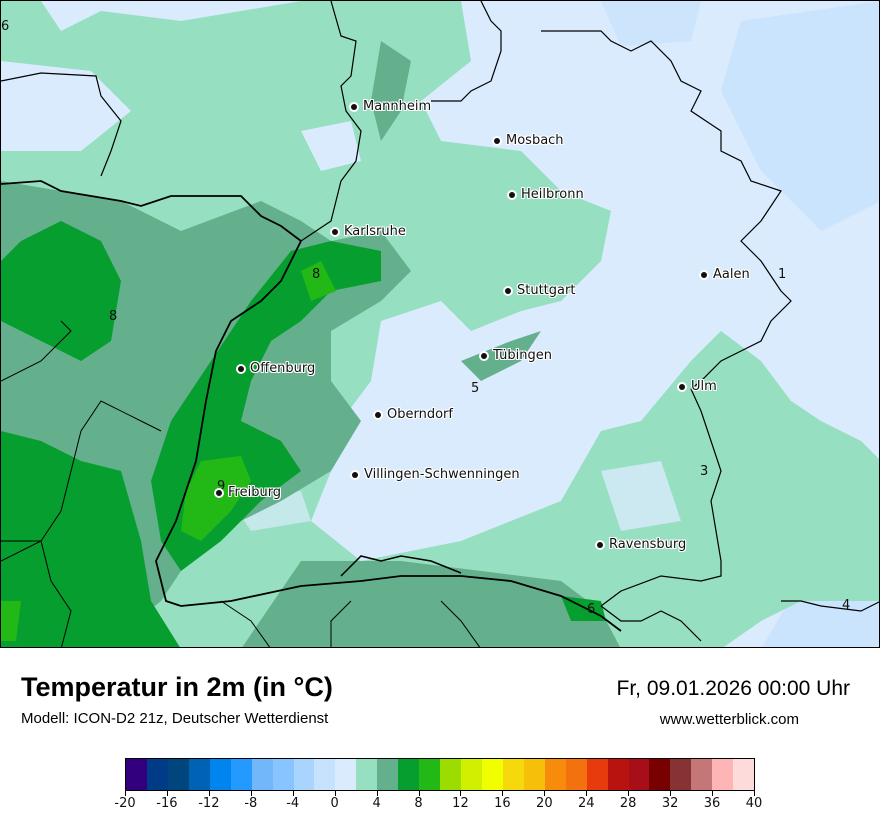  What do you see at coordinates (376, 803) in the screenshot?
I see `colorbar-tick-label: 4` at bounding box center [376, 803].